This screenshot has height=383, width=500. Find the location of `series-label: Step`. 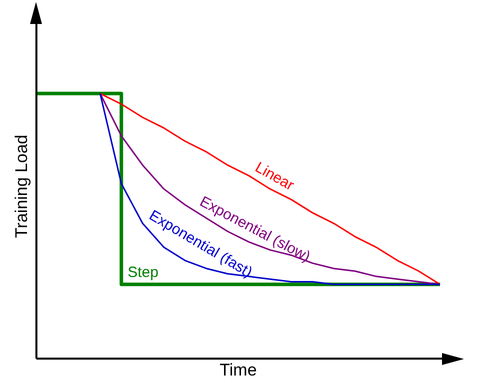

series-label: Step is located at coordinates (143, 273).